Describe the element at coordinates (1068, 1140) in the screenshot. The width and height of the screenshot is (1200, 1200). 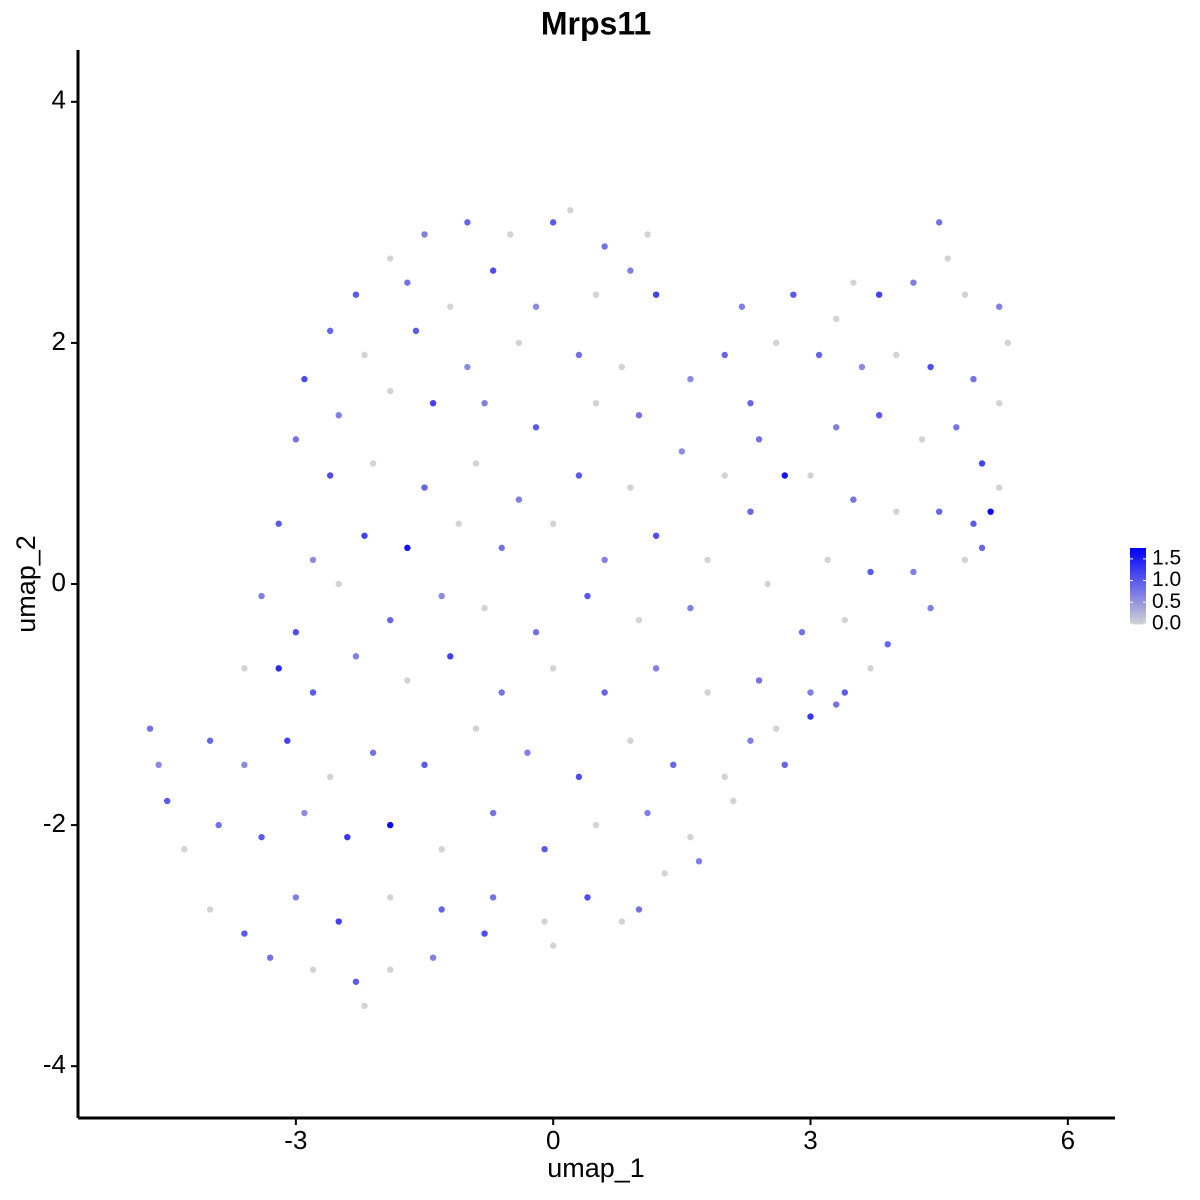
I see `x-tick-label: 6` at that location.